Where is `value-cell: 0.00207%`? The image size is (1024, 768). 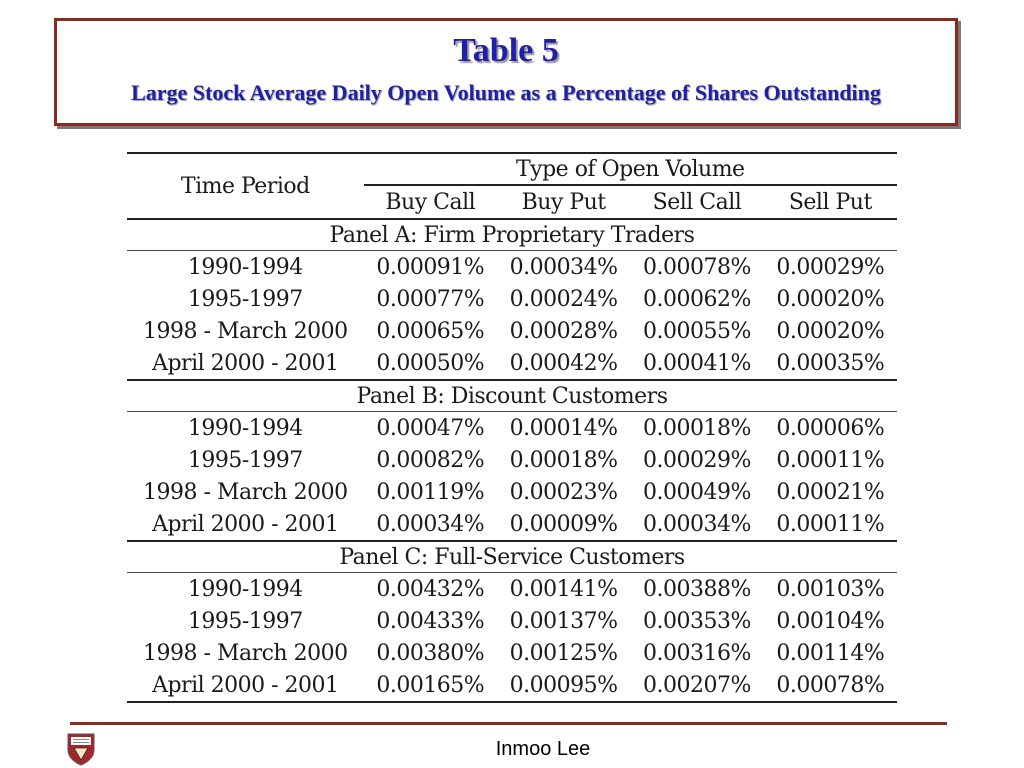
value-cell: 0.00207% is located at coordinates (697, 686).